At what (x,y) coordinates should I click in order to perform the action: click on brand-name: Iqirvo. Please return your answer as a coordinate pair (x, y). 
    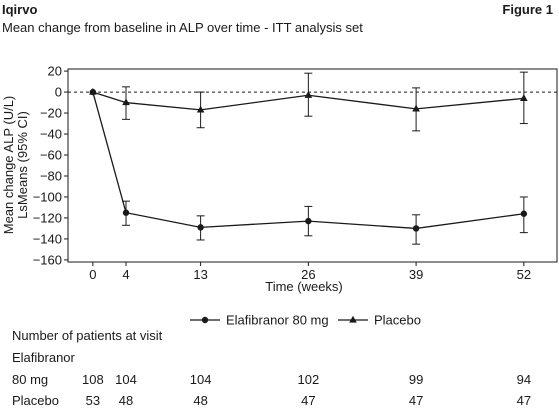
    Looking at the image, I should click on (20, 9).